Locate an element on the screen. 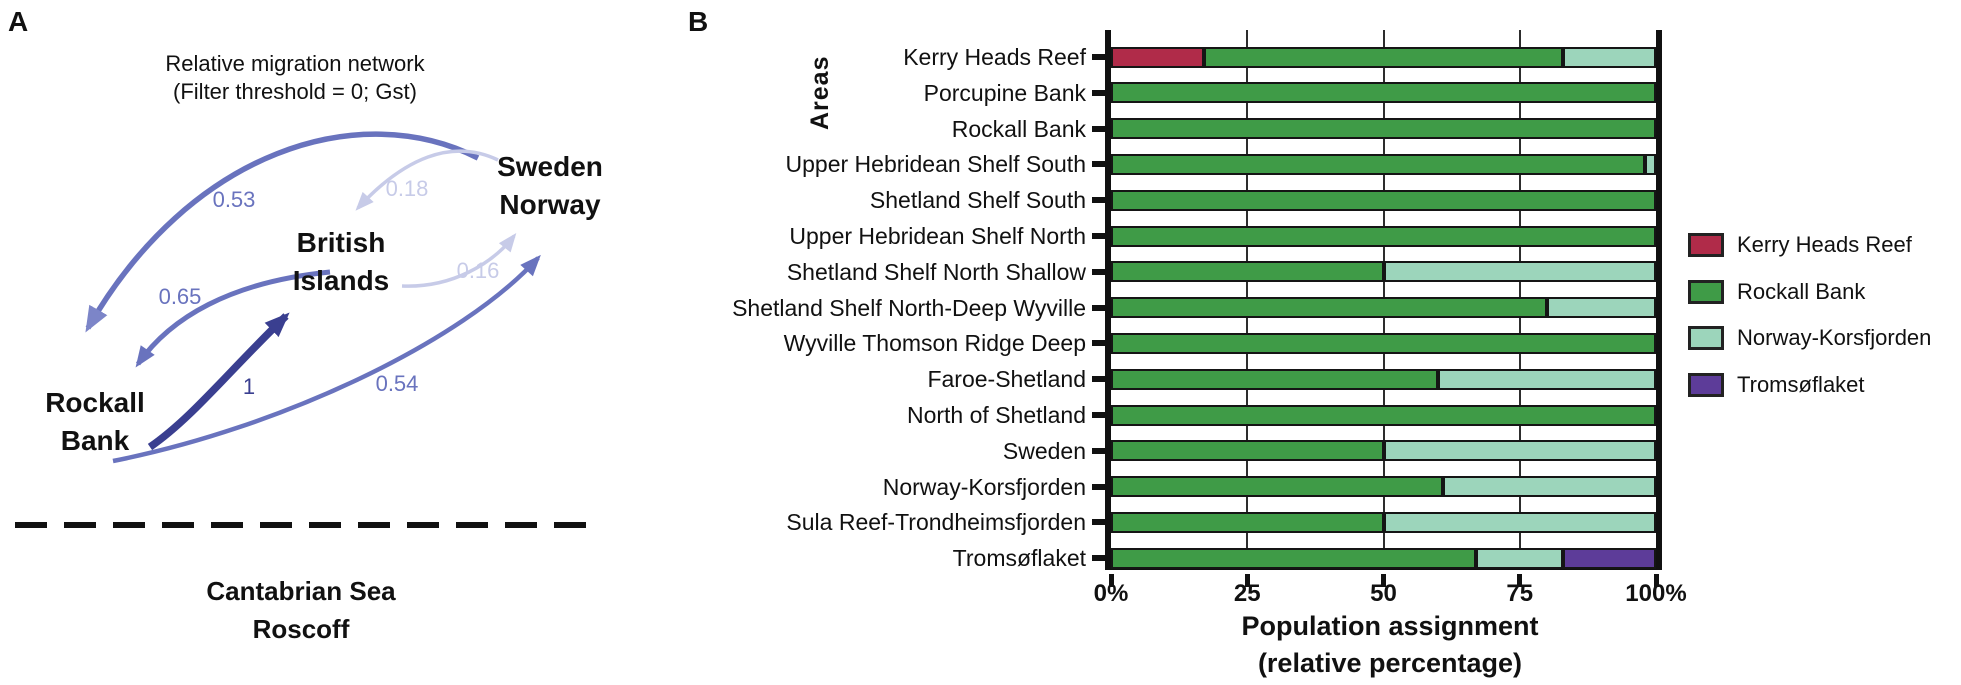 The image size is (1961, 685). outgroup-separator is located at coordinates (301, 525).